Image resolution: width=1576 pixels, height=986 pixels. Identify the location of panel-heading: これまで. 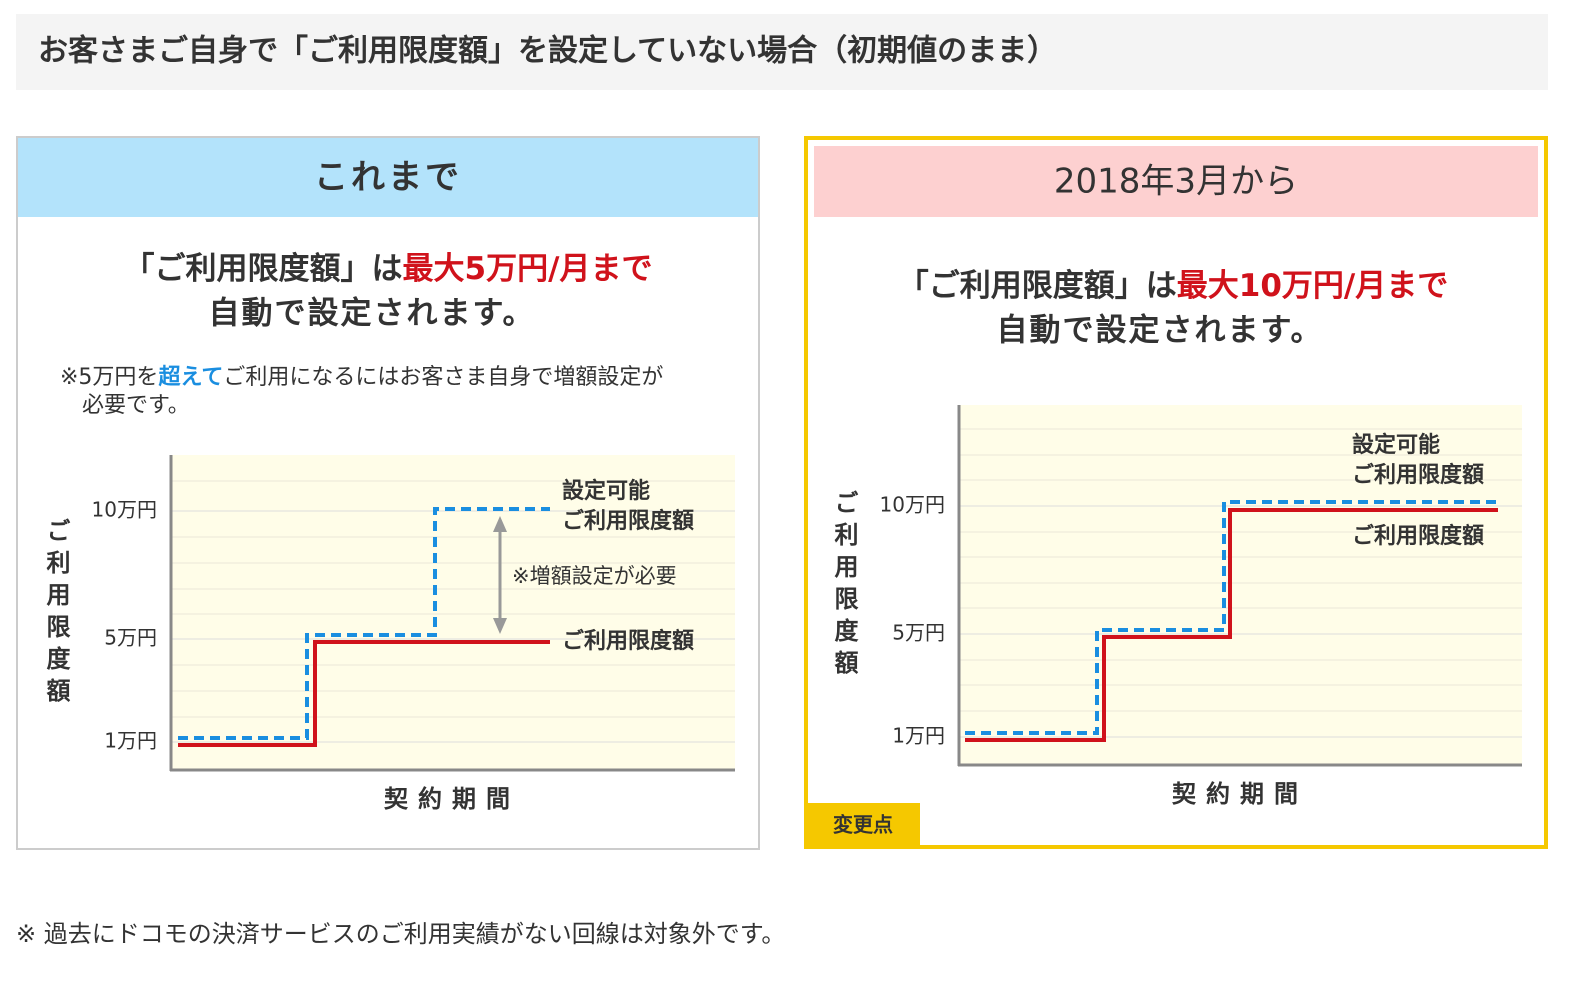
(388, 178).